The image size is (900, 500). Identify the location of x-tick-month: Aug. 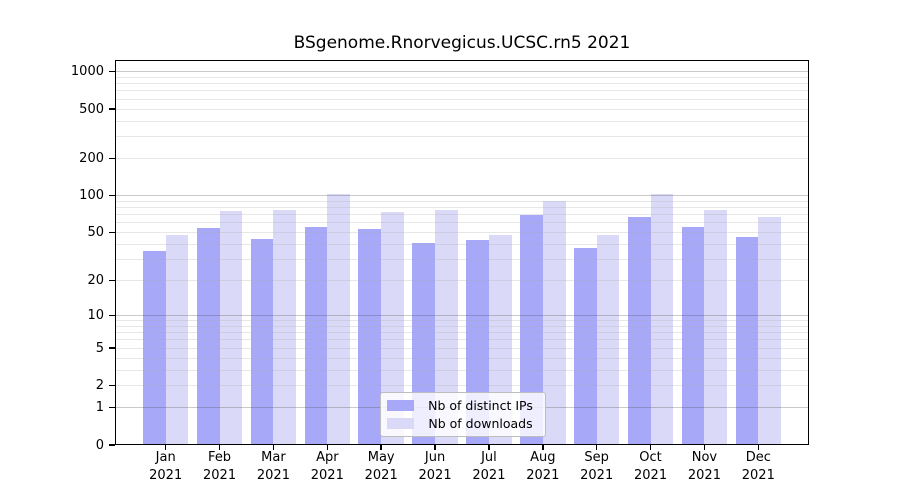
(543, 457).